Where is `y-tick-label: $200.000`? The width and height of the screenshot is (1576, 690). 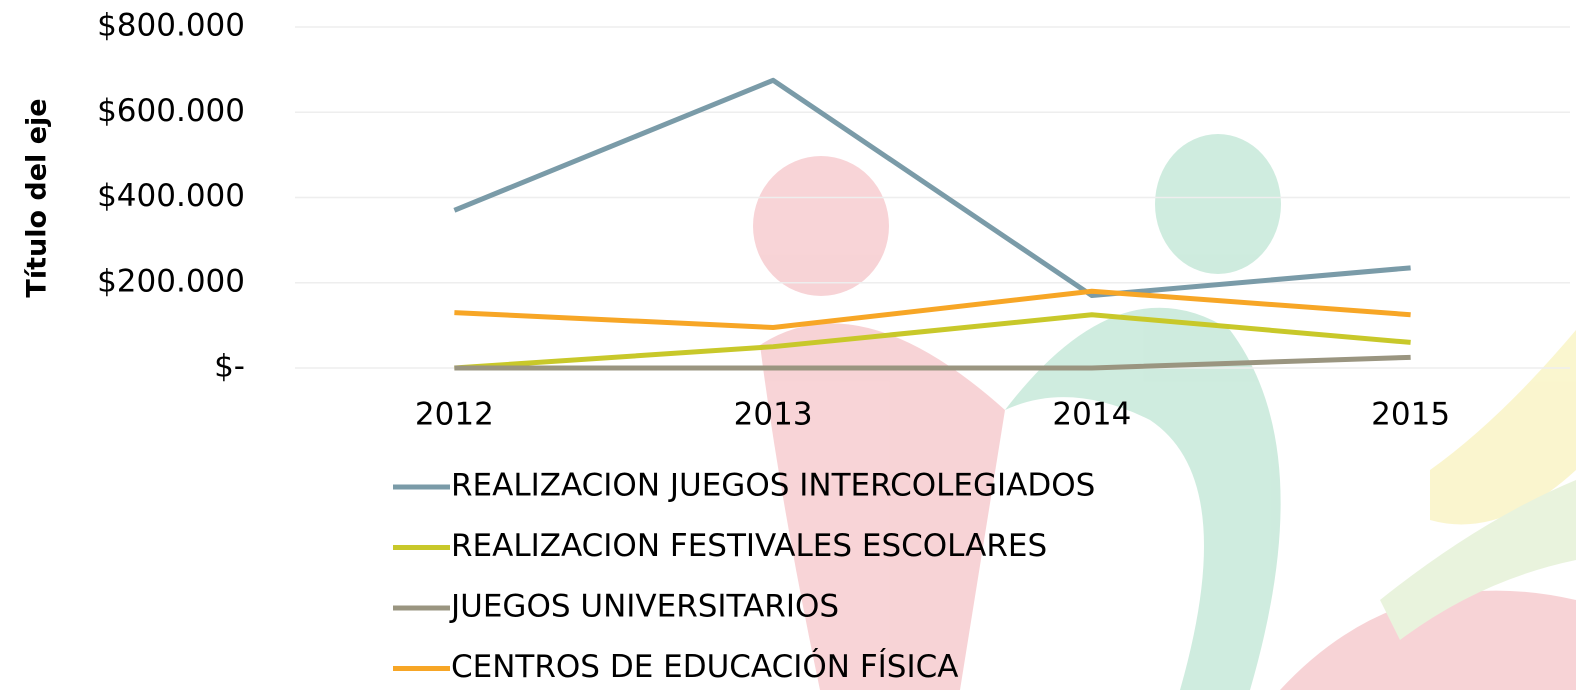
y-tick-label: $200.000 is located at coordinates (171, 281).